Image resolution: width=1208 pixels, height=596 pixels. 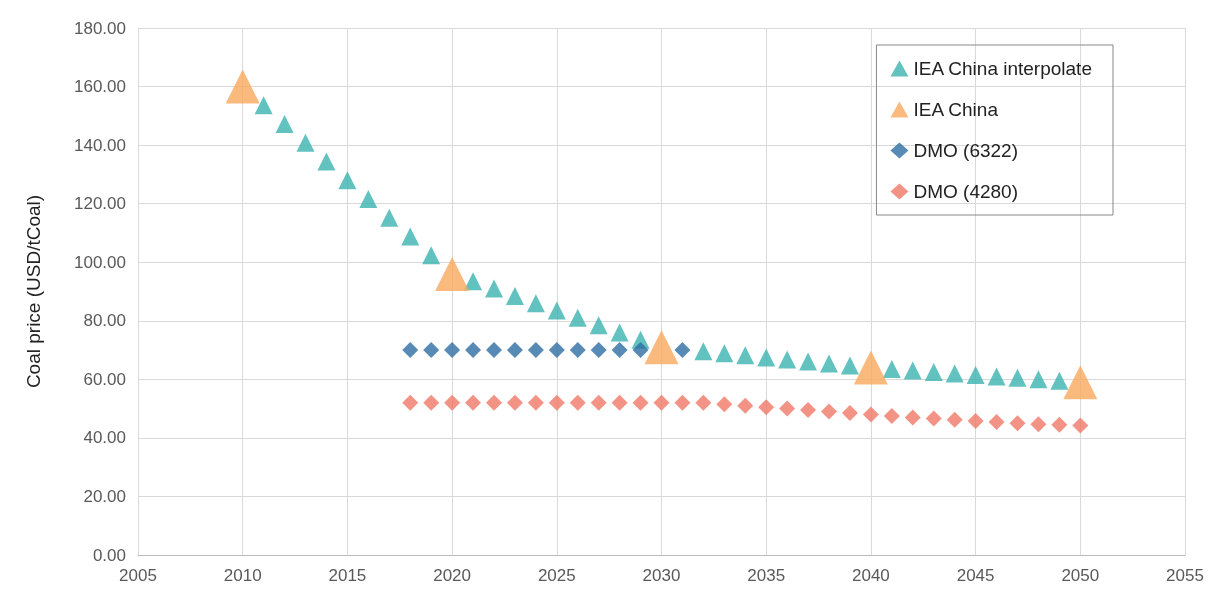 I want to click on x-tick-label: 2005, so click(x=138, y=575).